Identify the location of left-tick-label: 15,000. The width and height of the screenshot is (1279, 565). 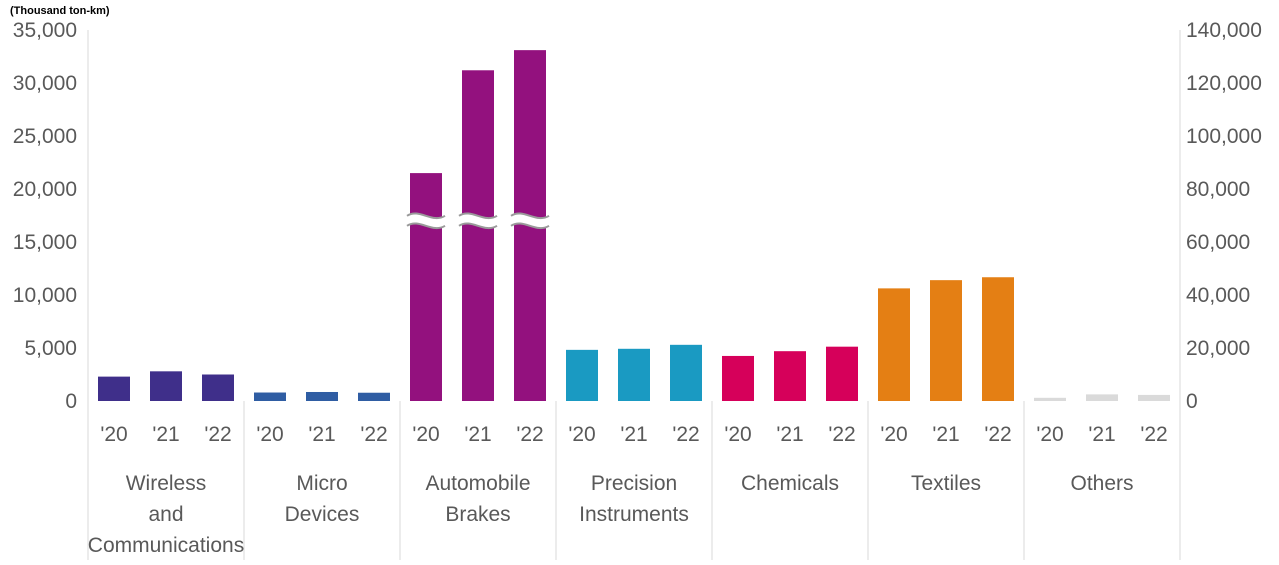
(45, 242).